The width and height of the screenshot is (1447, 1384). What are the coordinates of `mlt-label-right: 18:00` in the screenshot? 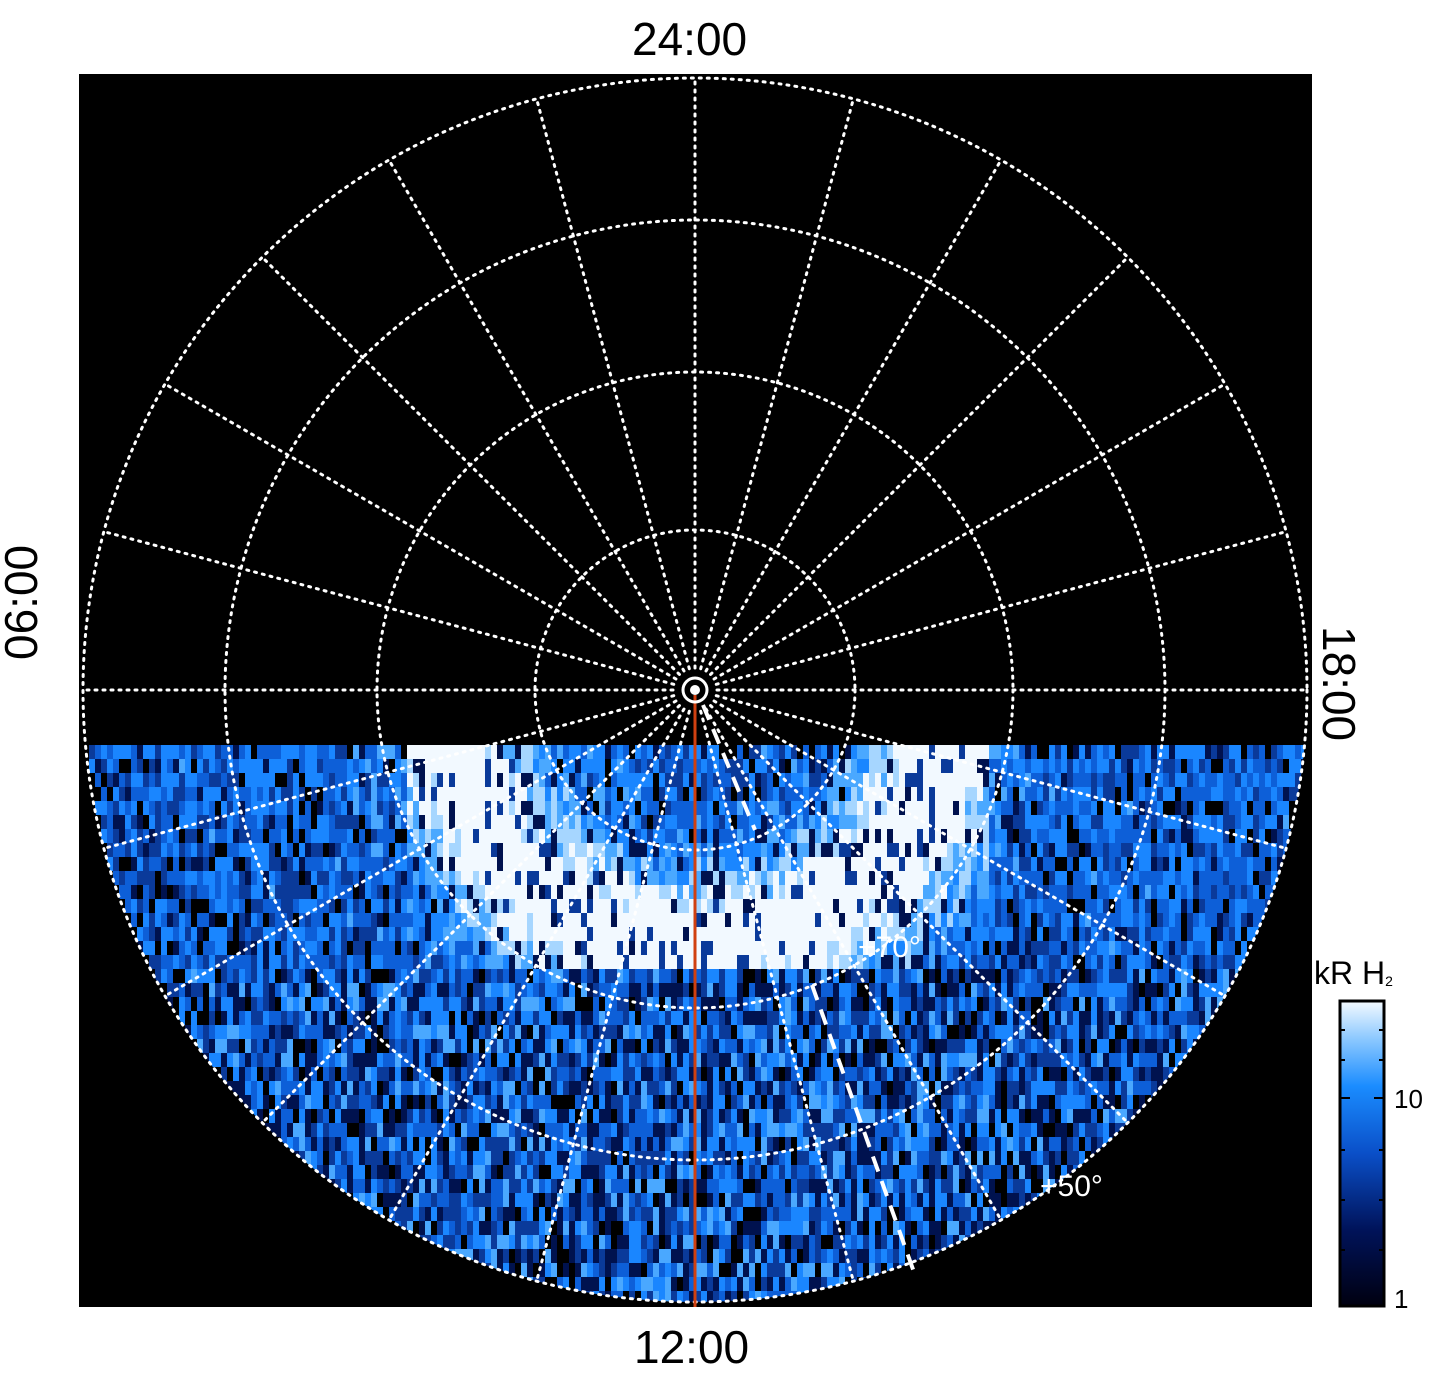 It's located at (1339, 684).